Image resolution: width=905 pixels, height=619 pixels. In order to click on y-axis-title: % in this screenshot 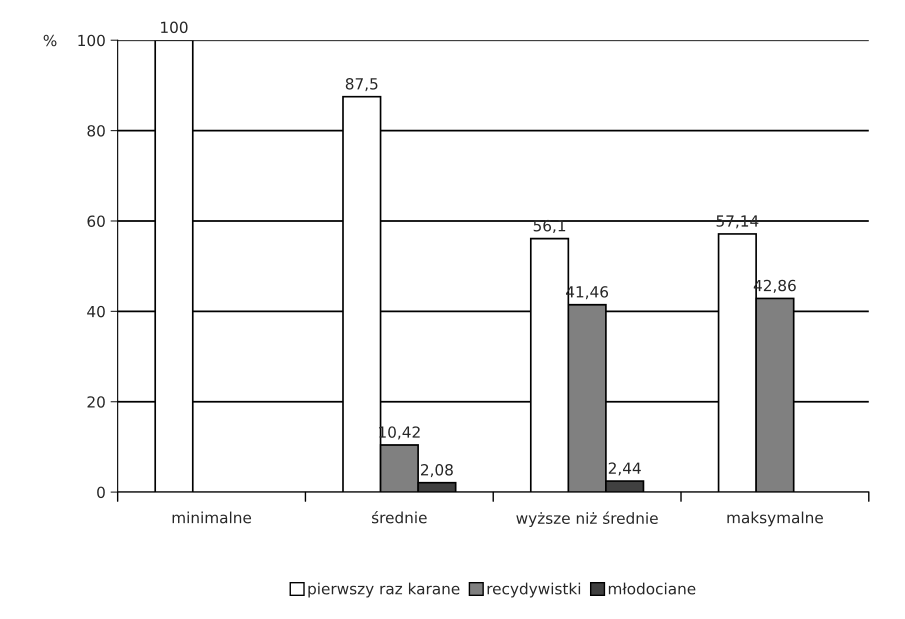, I will do `click(50, 40)`.